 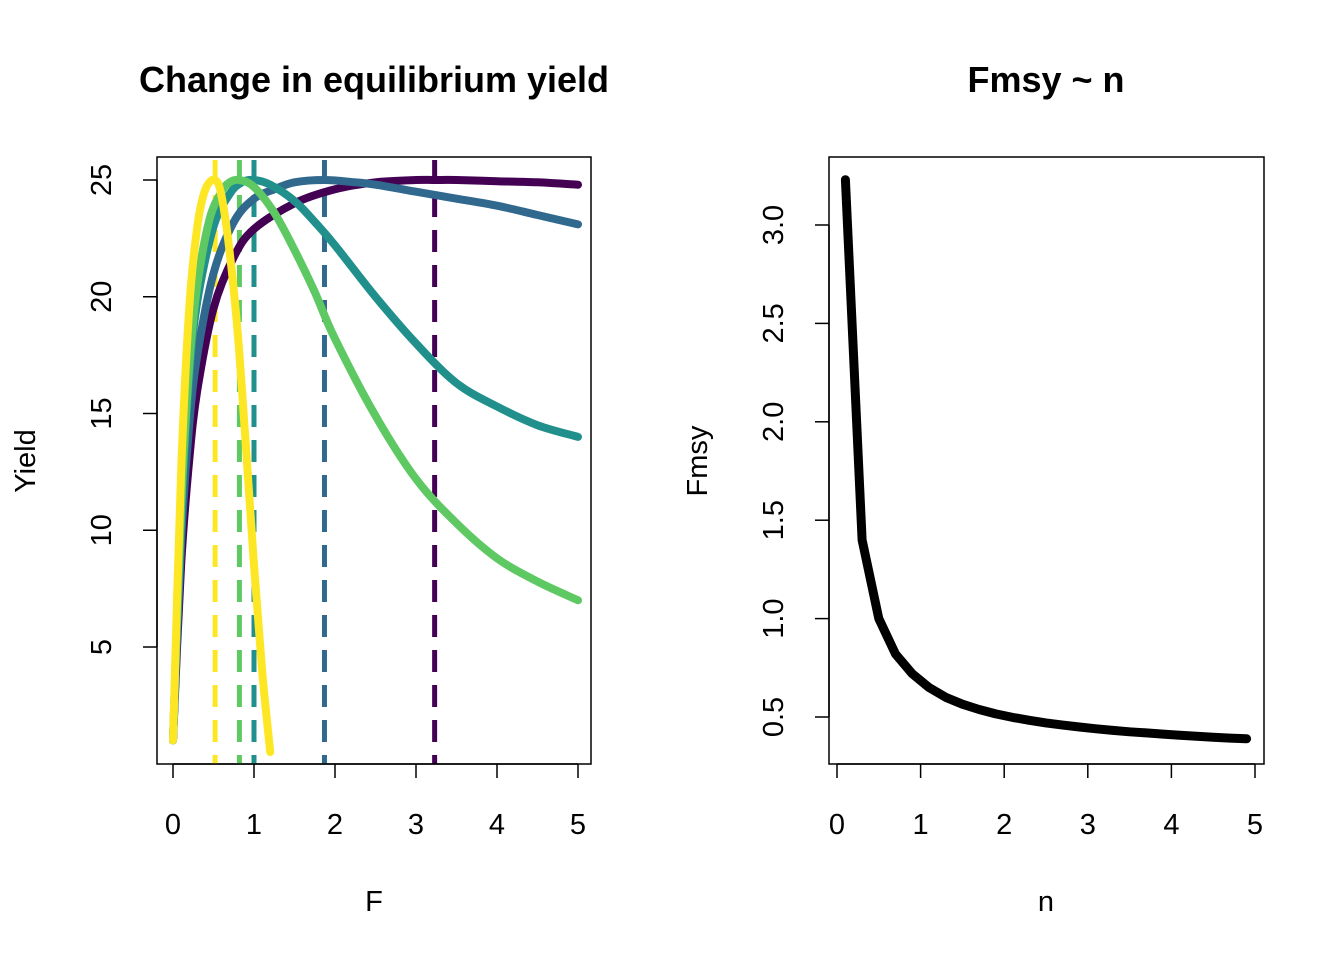 What do you see at coordinates (774, 618) in the screenshot?
I see `fmsy-y-tick-label: 1.0` at bounding box center [774, 618].